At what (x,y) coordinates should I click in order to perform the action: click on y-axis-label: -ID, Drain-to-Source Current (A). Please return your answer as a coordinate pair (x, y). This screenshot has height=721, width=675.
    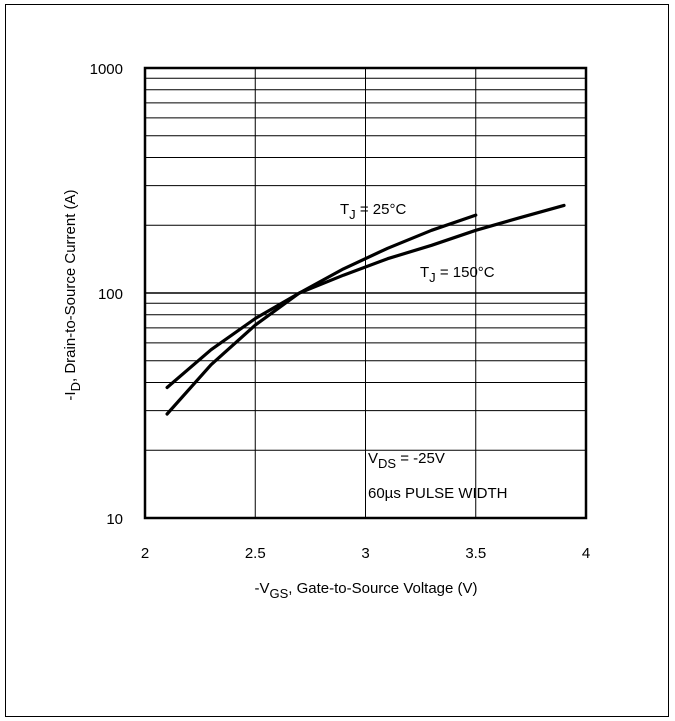
    Looking at the image, I should click on (72, 294).